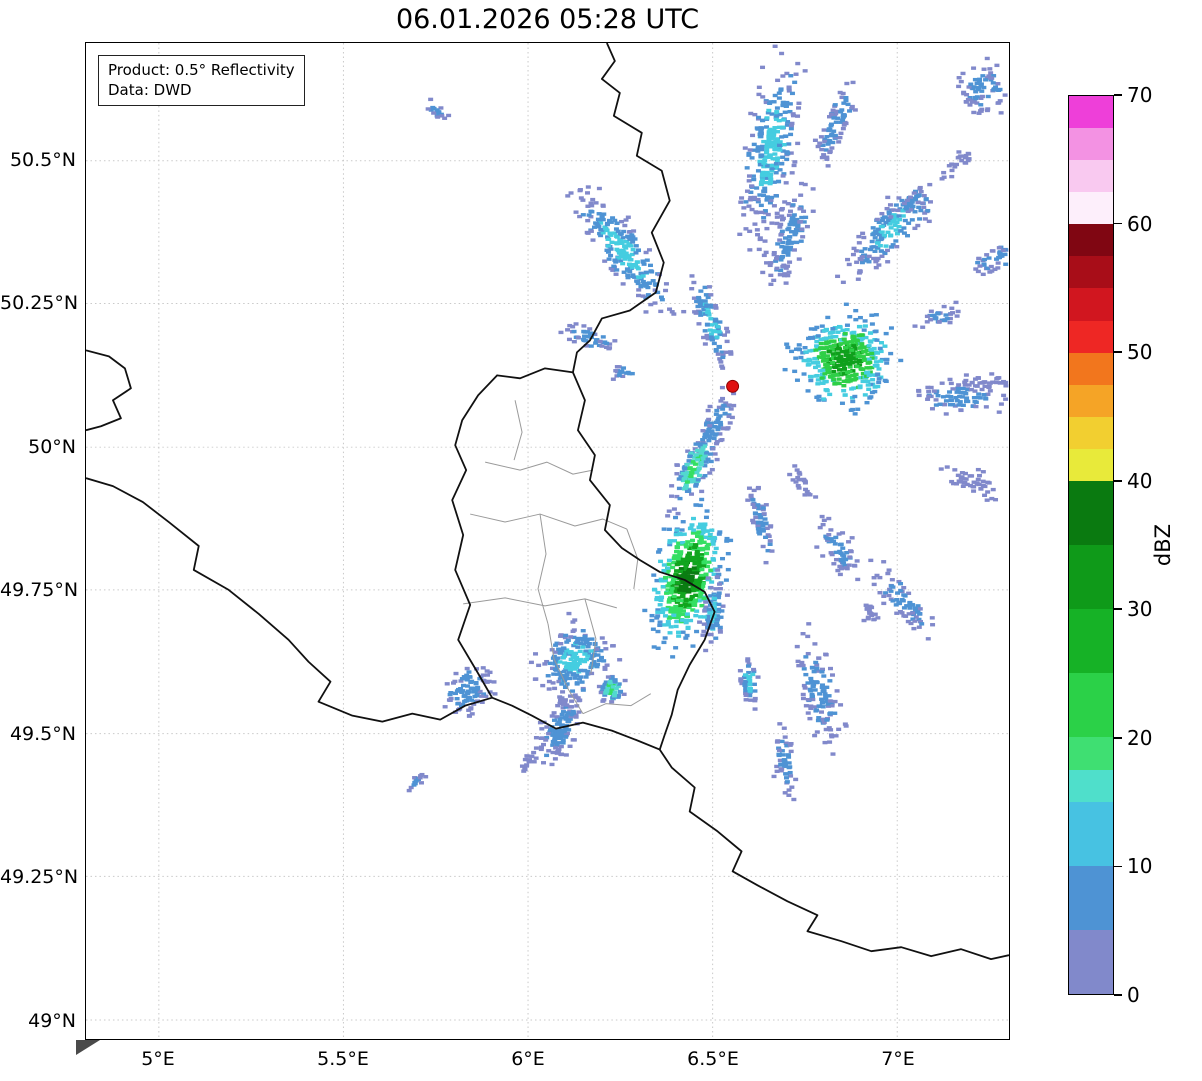 This screenshot has height=1081, width=1202. I want to click on y-tick-label: 50°N, so click(52, 447).